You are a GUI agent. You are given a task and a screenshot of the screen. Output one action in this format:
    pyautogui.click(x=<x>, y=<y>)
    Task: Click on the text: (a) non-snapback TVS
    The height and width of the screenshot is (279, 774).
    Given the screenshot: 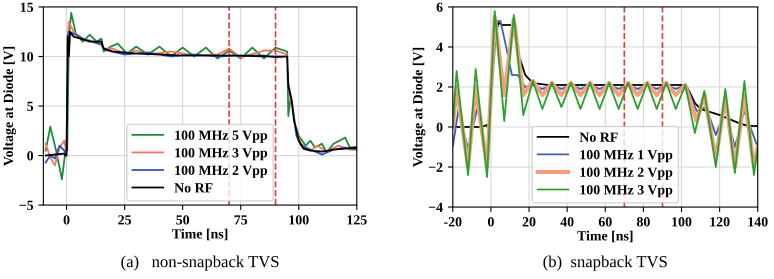 What is the action you would take?
    pyautogui.click(x=200, y=263)
    